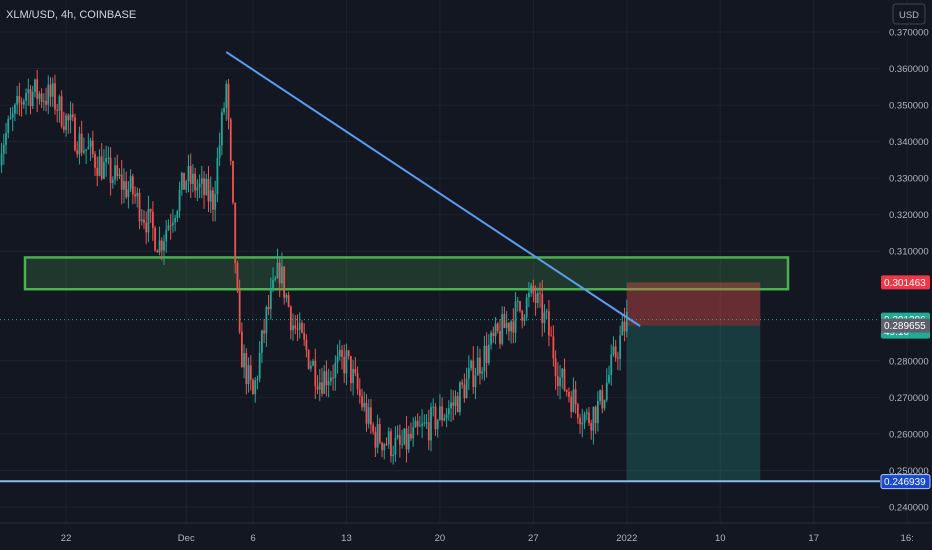  I want to click on price-tick-label: 0.360000, so click(909, 69).